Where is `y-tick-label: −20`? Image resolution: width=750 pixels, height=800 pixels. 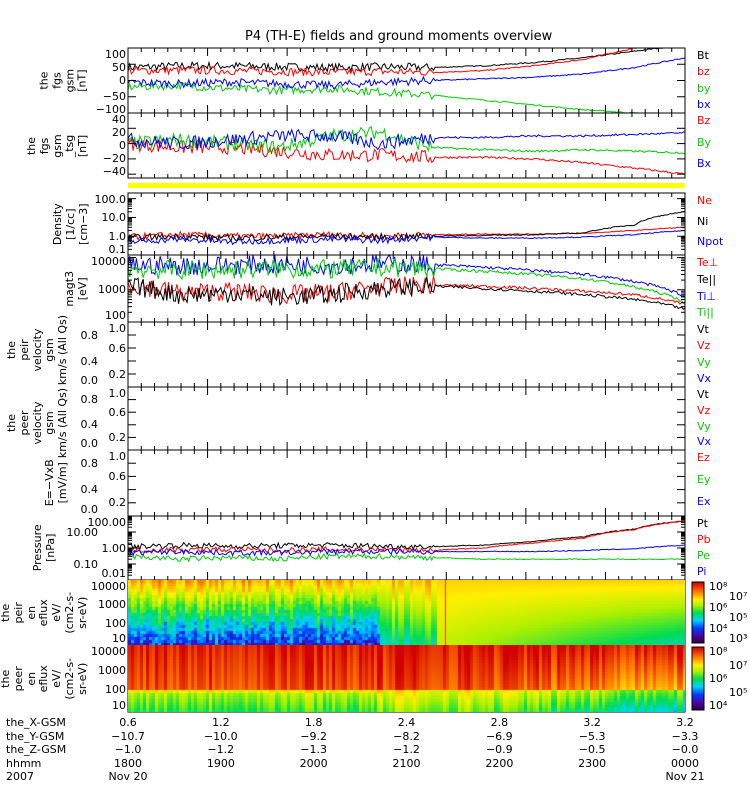
y-tick-label: −20 is located at coordinates (114, 159).